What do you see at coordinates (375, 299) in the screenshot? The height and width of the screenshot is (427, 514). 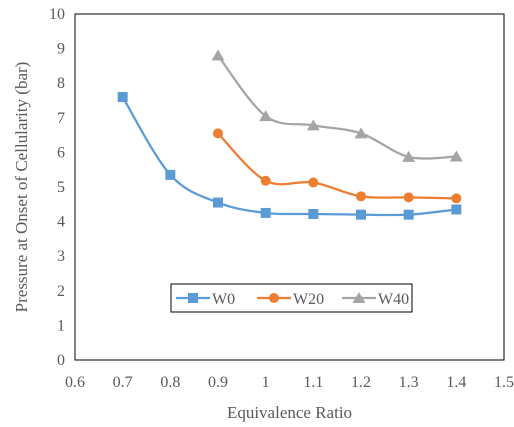 I see `legend-entry-w40: W40` at bounding box center [375, 299].